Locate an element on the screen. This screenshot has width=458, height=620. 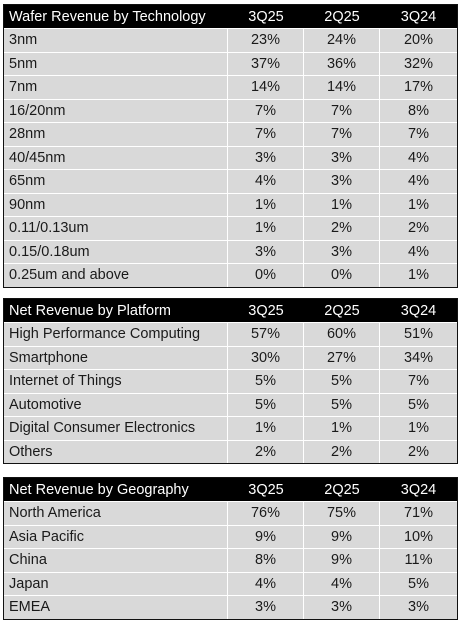
value-cell-3q25: 57% is located at coordinates (266, 334).